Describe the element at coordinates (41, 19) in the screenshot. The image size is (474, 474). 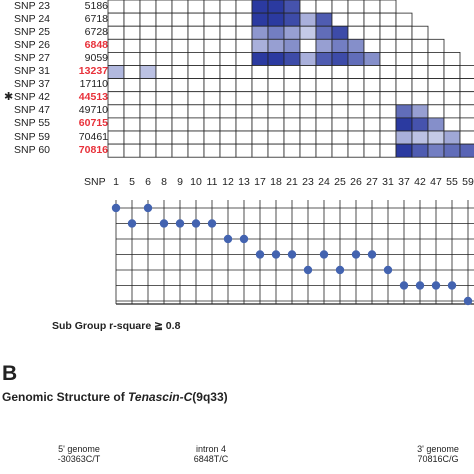
I see `snp-row-label: SNP 24` at that location.